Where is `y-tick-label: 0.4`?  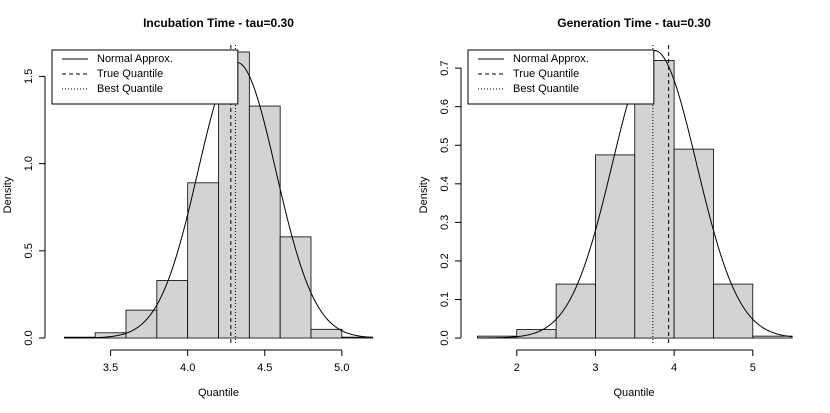
y-tick-label: 0.4 is located at coordinates (445, 183).